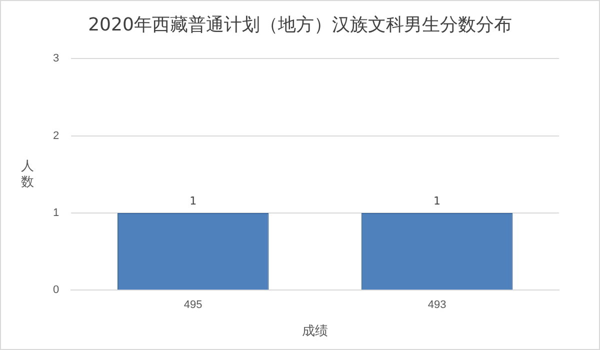  I want to click on y-tick-label: 2, so click(56, 136).